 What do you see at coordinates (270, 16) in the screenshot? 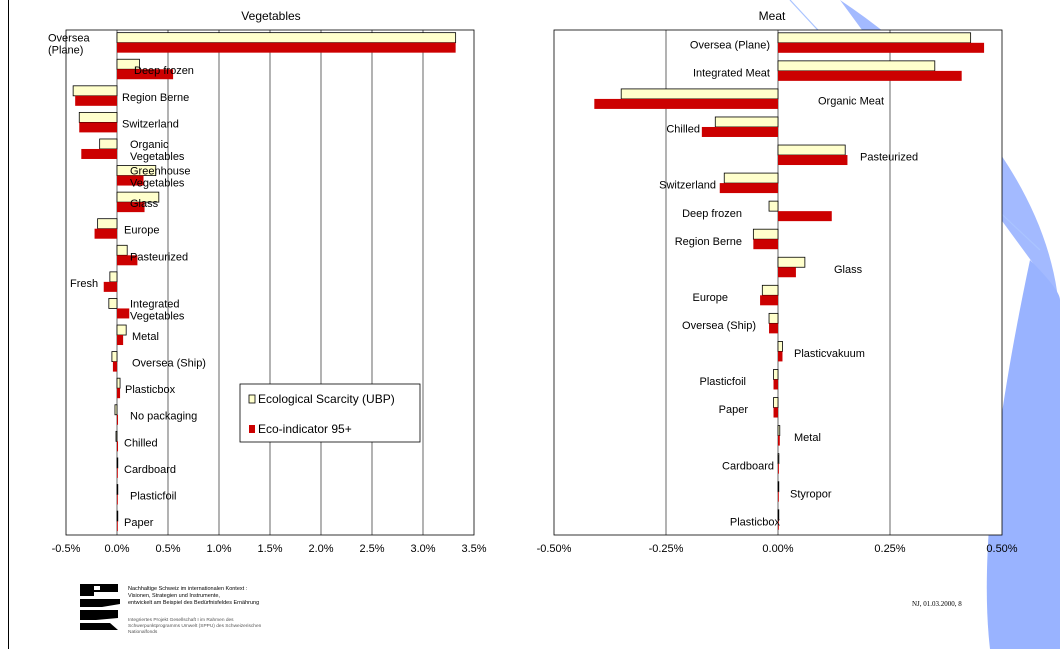
I see `chart-title: Vegetables` at bounding box center [270, 16].